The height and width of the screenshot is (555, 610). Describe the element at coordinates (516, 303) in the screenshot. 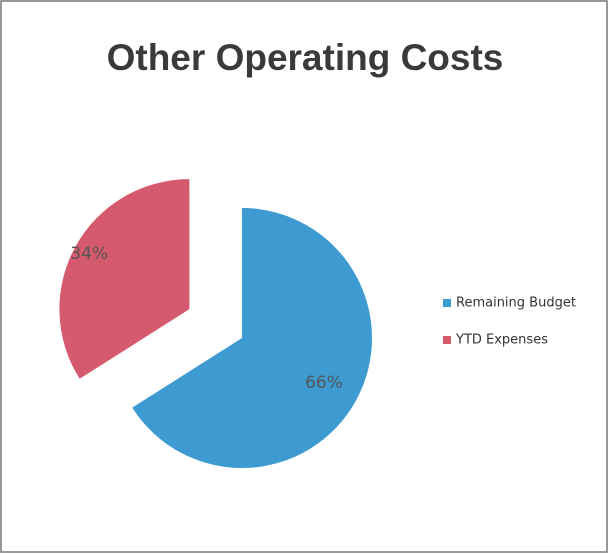

I see `legend-label: Remaining Budget` at that location.